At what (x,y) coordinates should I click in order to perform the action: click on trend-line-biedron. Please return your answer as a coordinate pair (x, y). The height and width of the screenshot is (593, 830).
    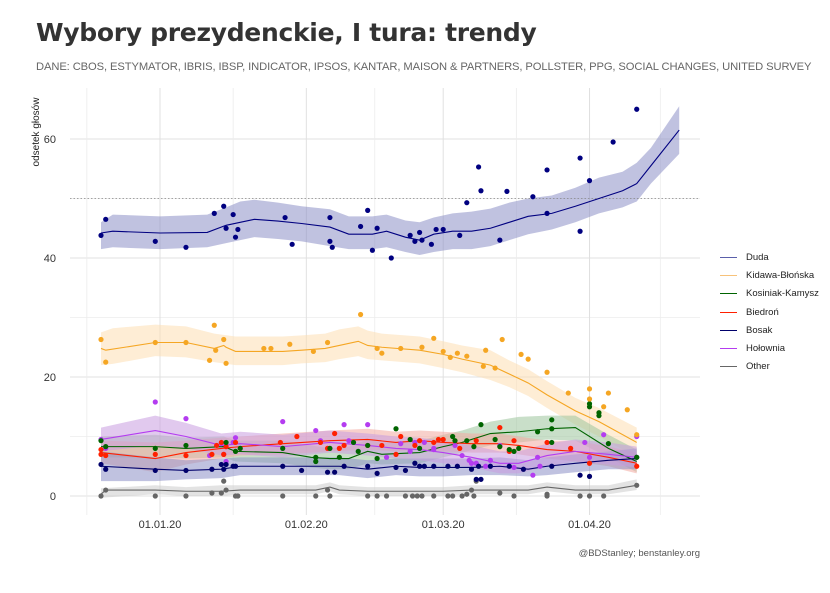
    Looking at the image, I should click on (368, 451).